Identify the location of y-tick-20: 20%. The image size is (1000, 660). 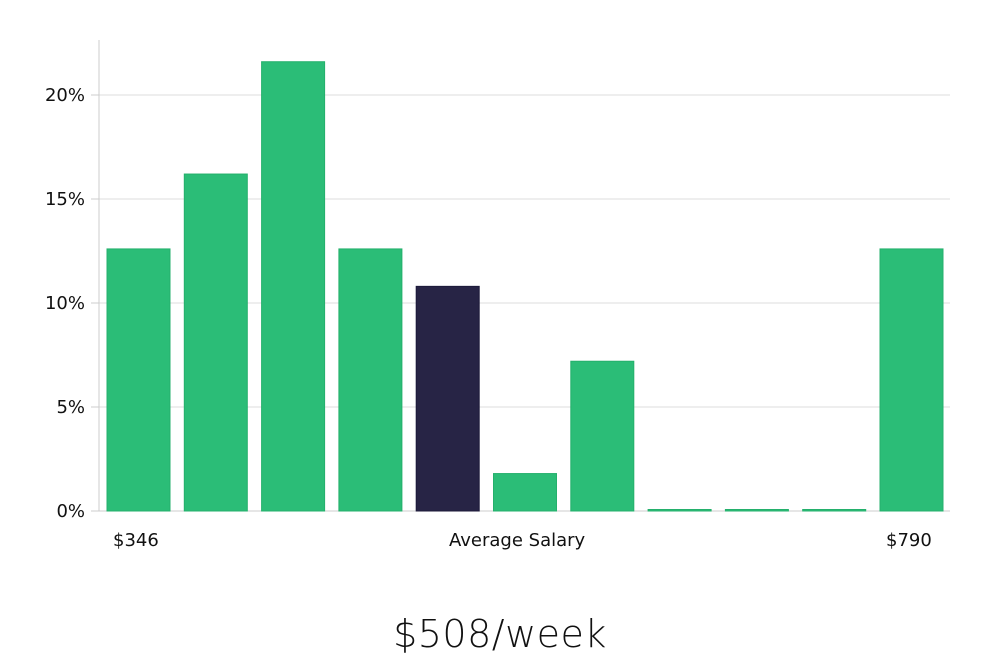
(64, 95).